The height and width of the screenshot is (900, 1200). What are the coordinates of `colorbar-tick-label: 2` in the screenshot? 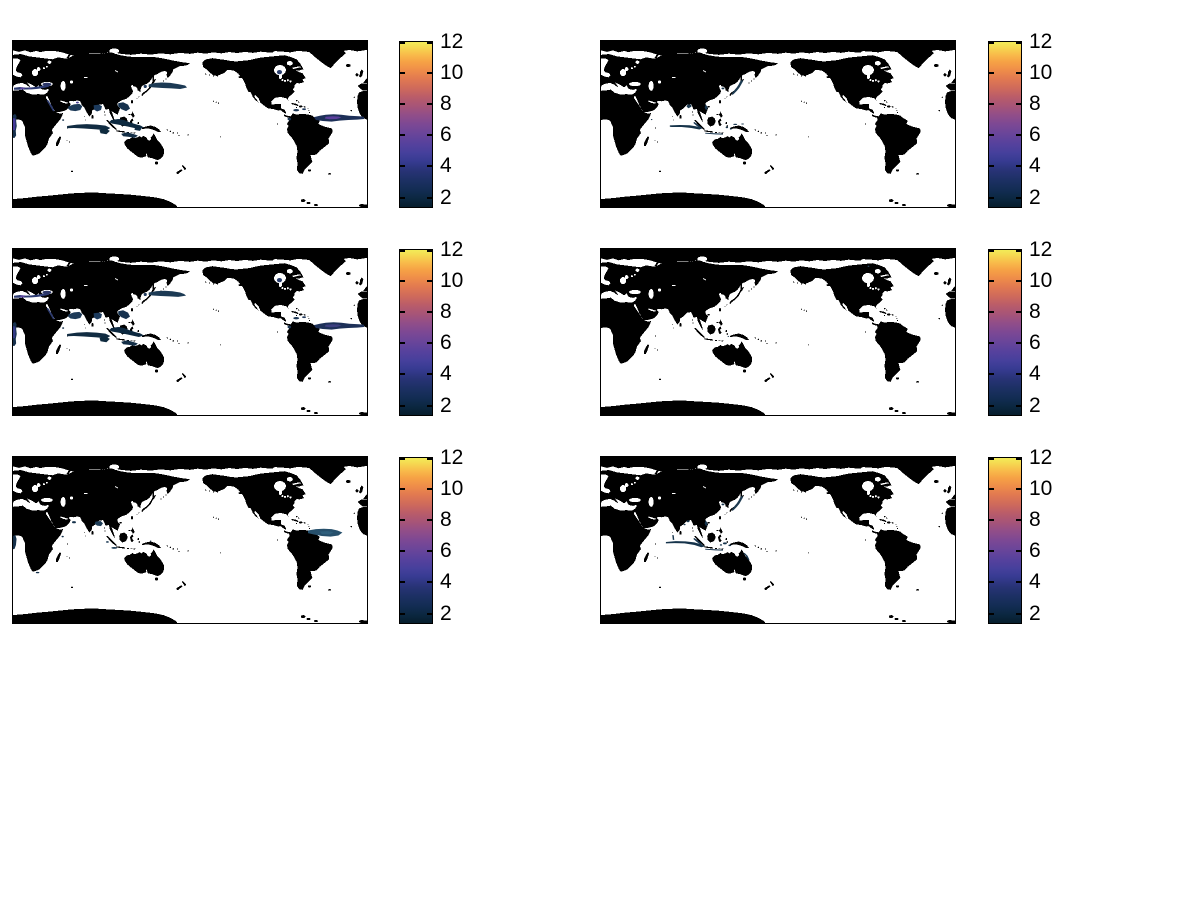 It's located at (1035, 405).